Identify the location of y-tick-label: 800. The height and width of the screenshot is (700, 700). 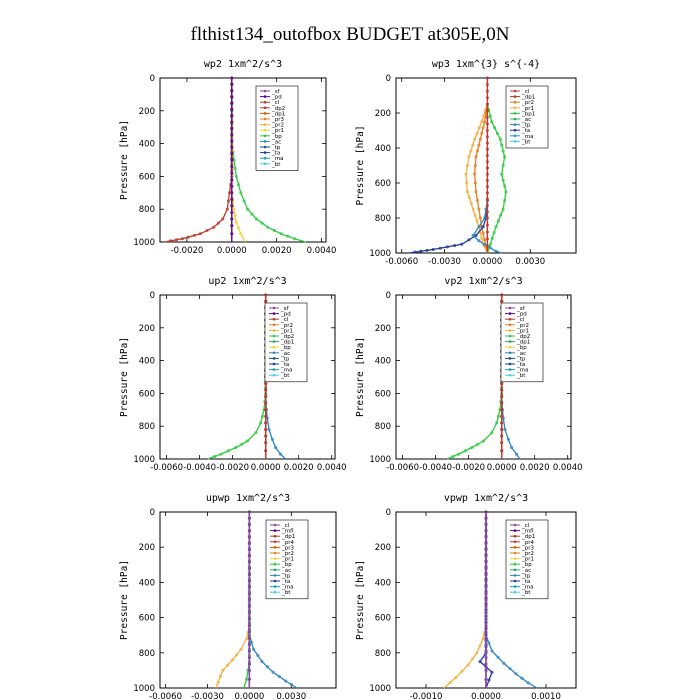
(383, 427).